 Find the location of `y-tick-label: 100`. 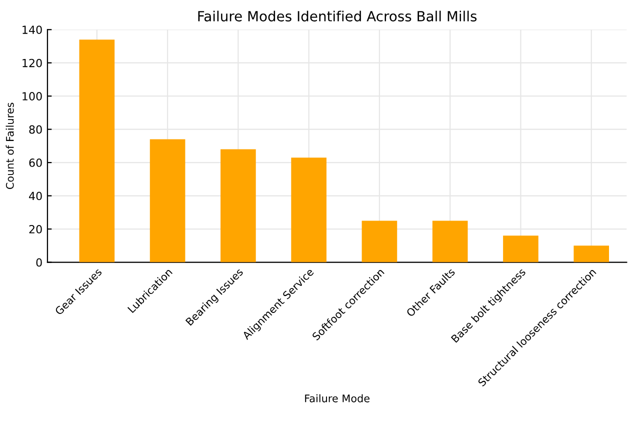

y-tick-label: 100 is located at coordinates (32, 96).